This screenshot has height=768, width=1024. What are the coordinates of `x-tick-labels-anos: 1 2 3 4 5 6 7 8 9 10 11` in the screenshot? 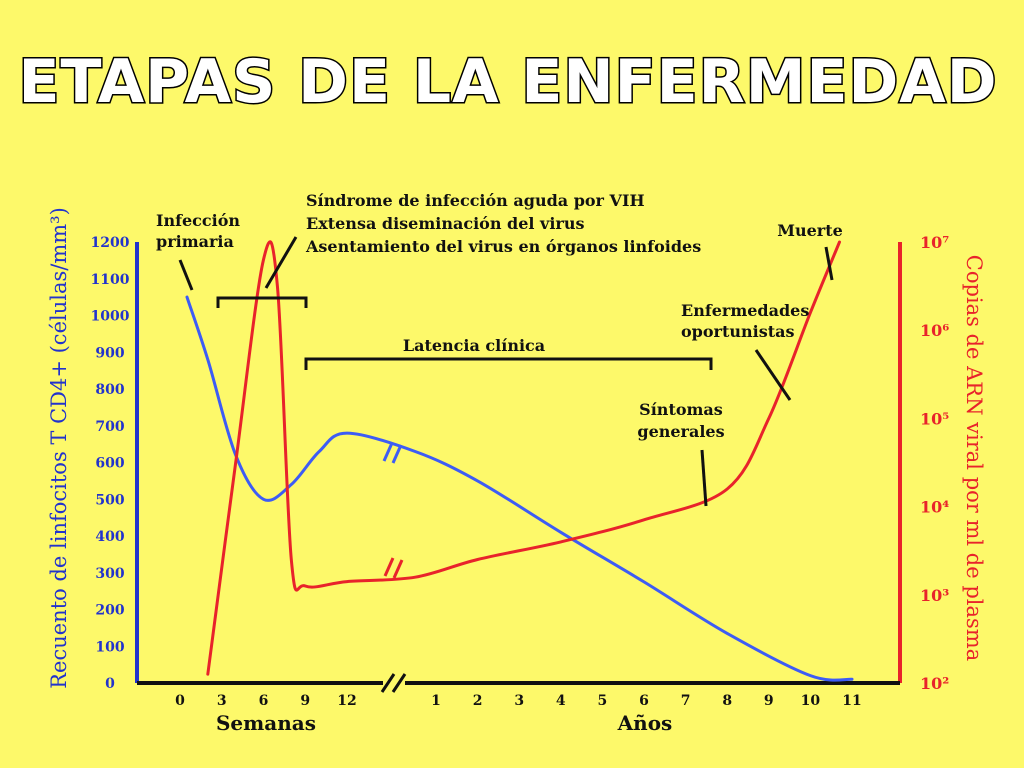 It's located at (646, 701).